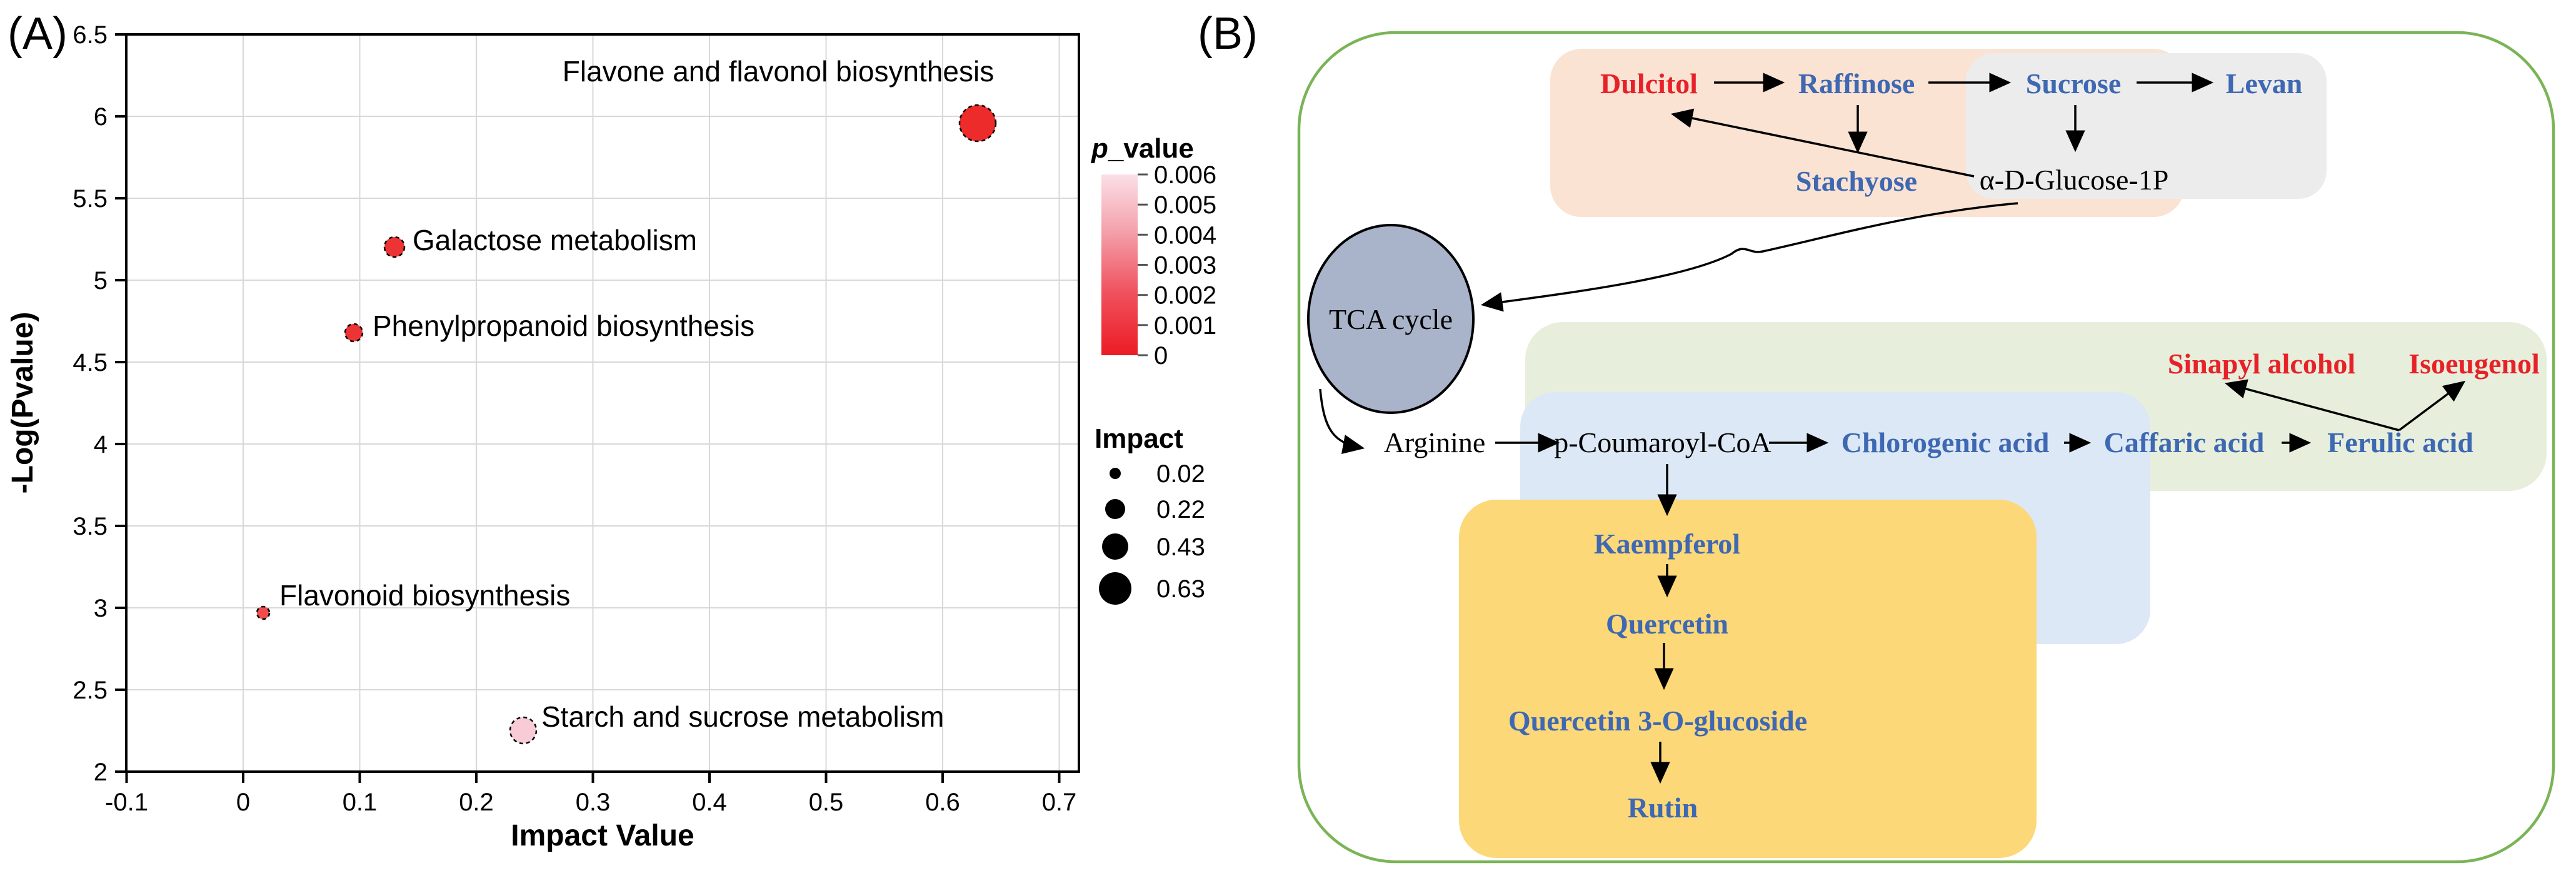  Describe the element at coordinates (1856, 83) in the screenshot. I see `node-raffinose: Raffinose` at that location.